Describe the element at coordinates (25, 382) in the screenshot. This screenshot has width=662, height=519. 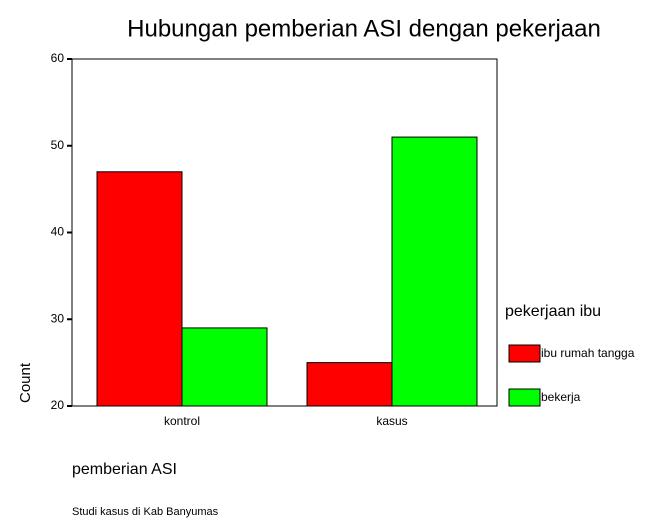
I see `y-axis-label: Count` at that location.